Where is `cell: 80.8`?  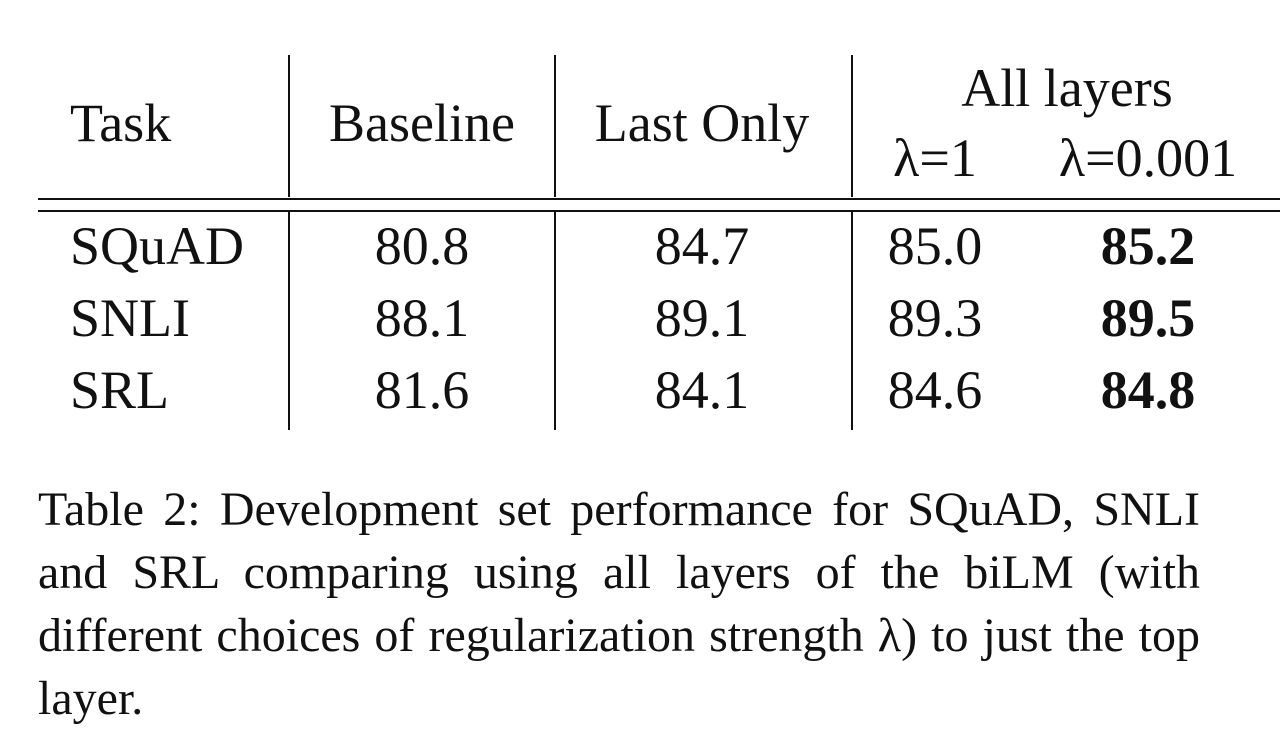 cell: 80.8 is located at coordinates (422, 246).